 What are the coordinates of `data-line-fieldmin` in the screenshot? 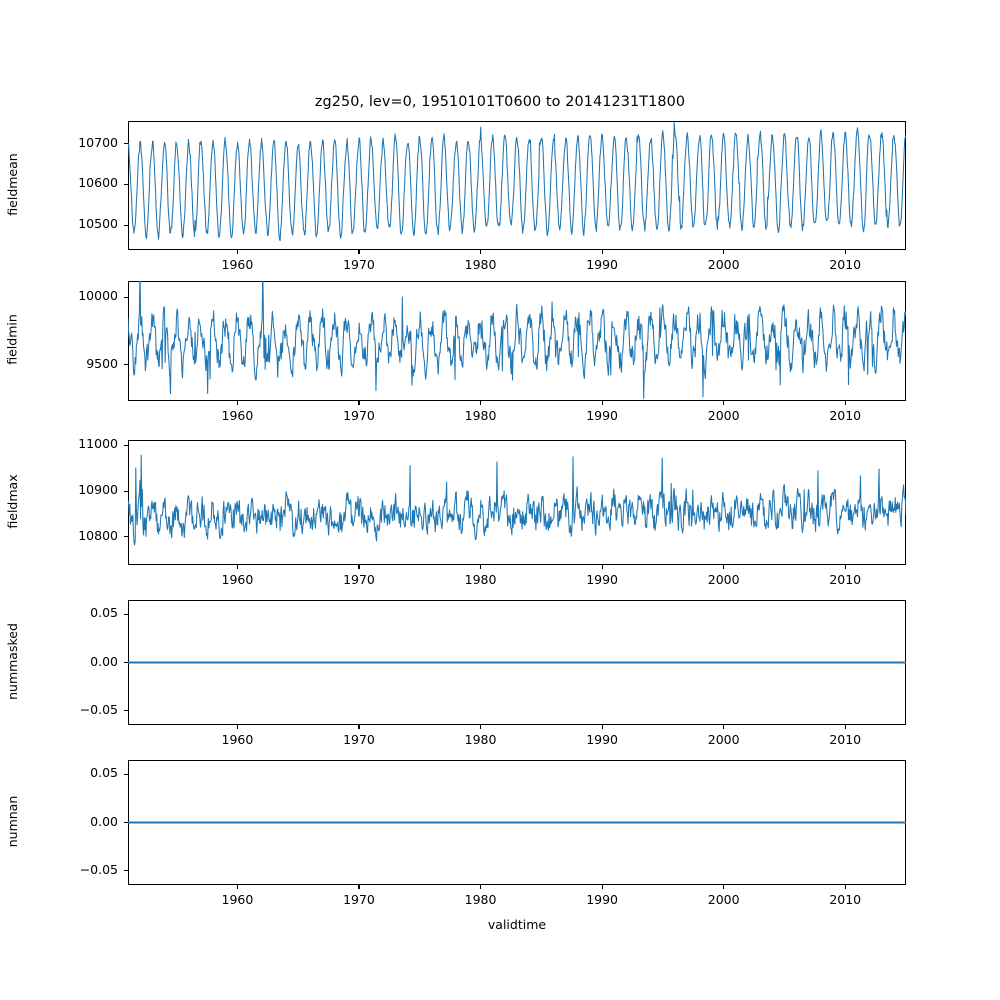 It's located at (517, 340).